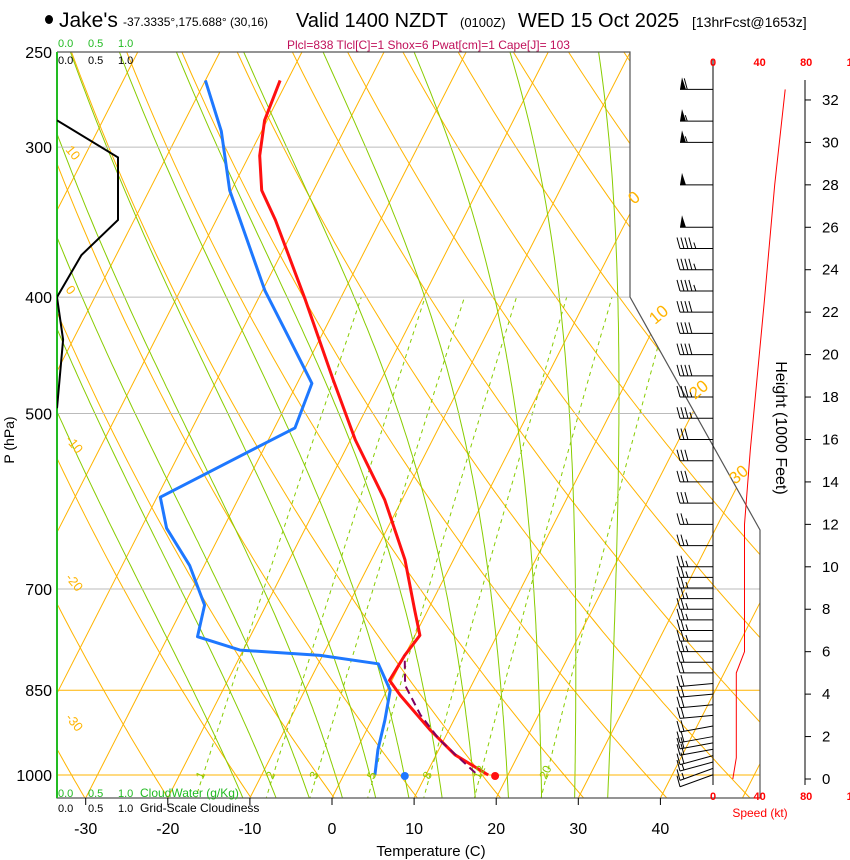 This screenshot has width=850, height=860. I want to click on cloudwater-tick-label: 0.5, so click(95, 794).